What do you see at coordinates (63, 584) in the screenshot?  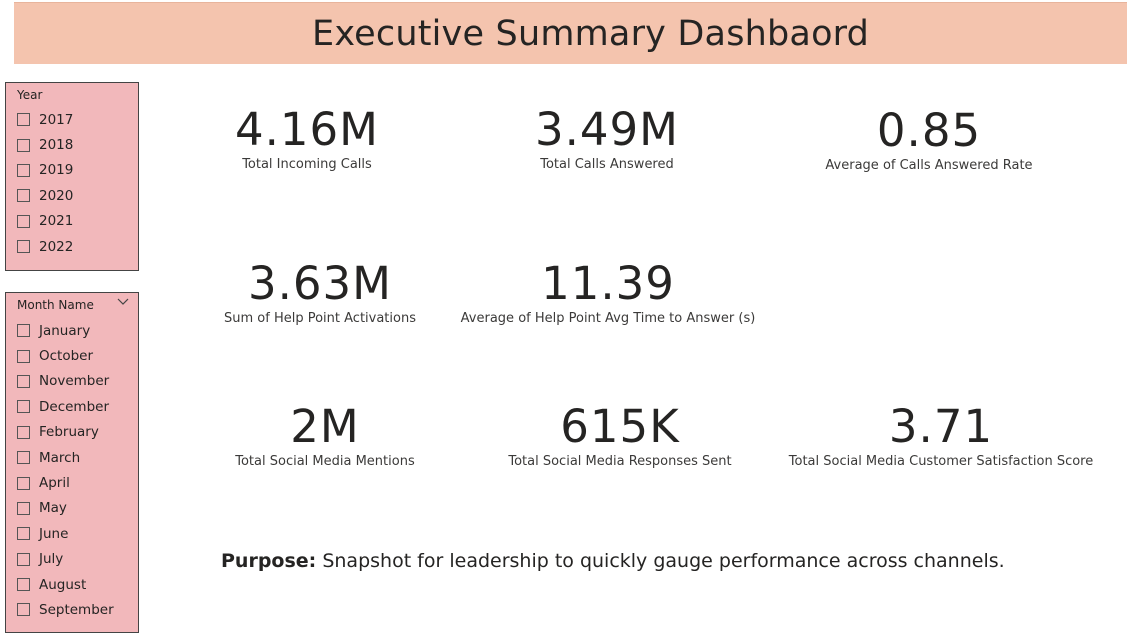 I see `month-option-label: August` at bounding box center [63, 584].